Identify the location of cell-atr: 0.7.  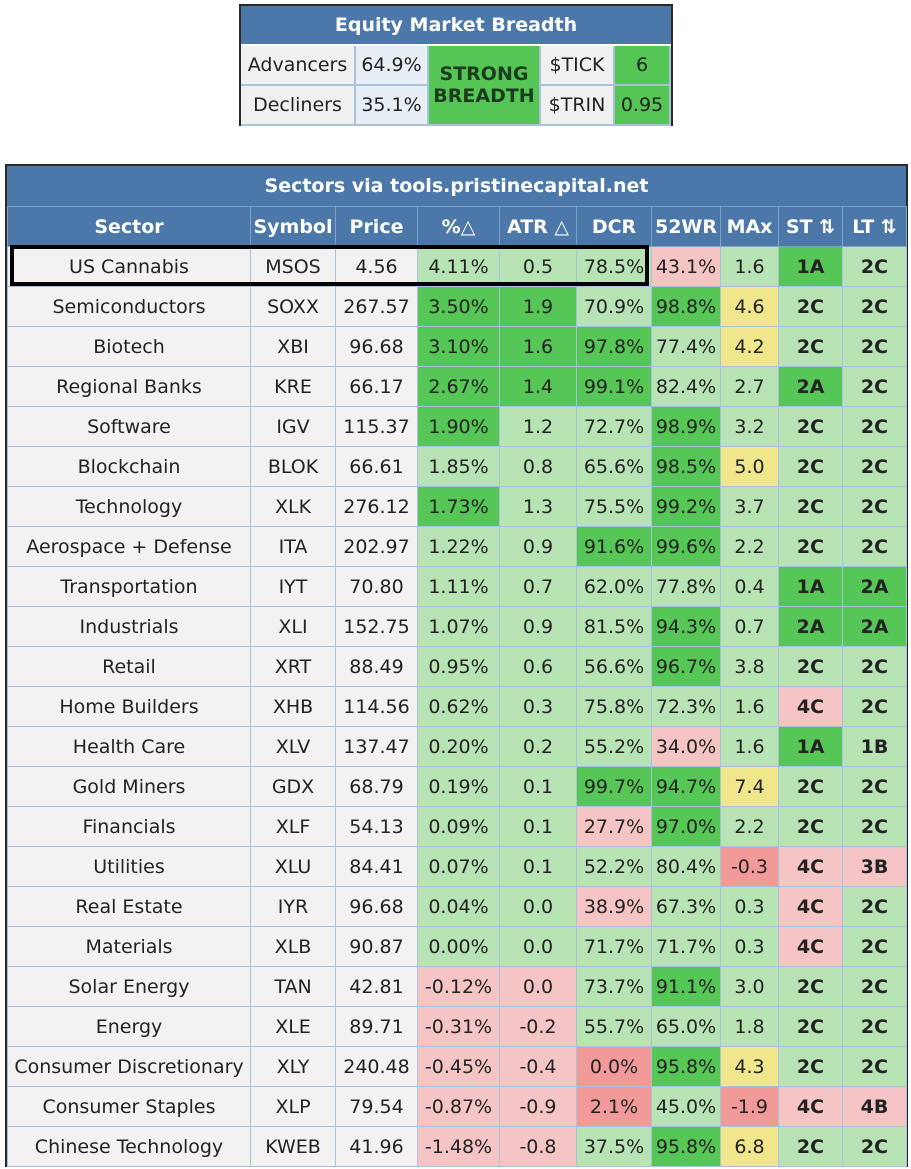
(538, 586).